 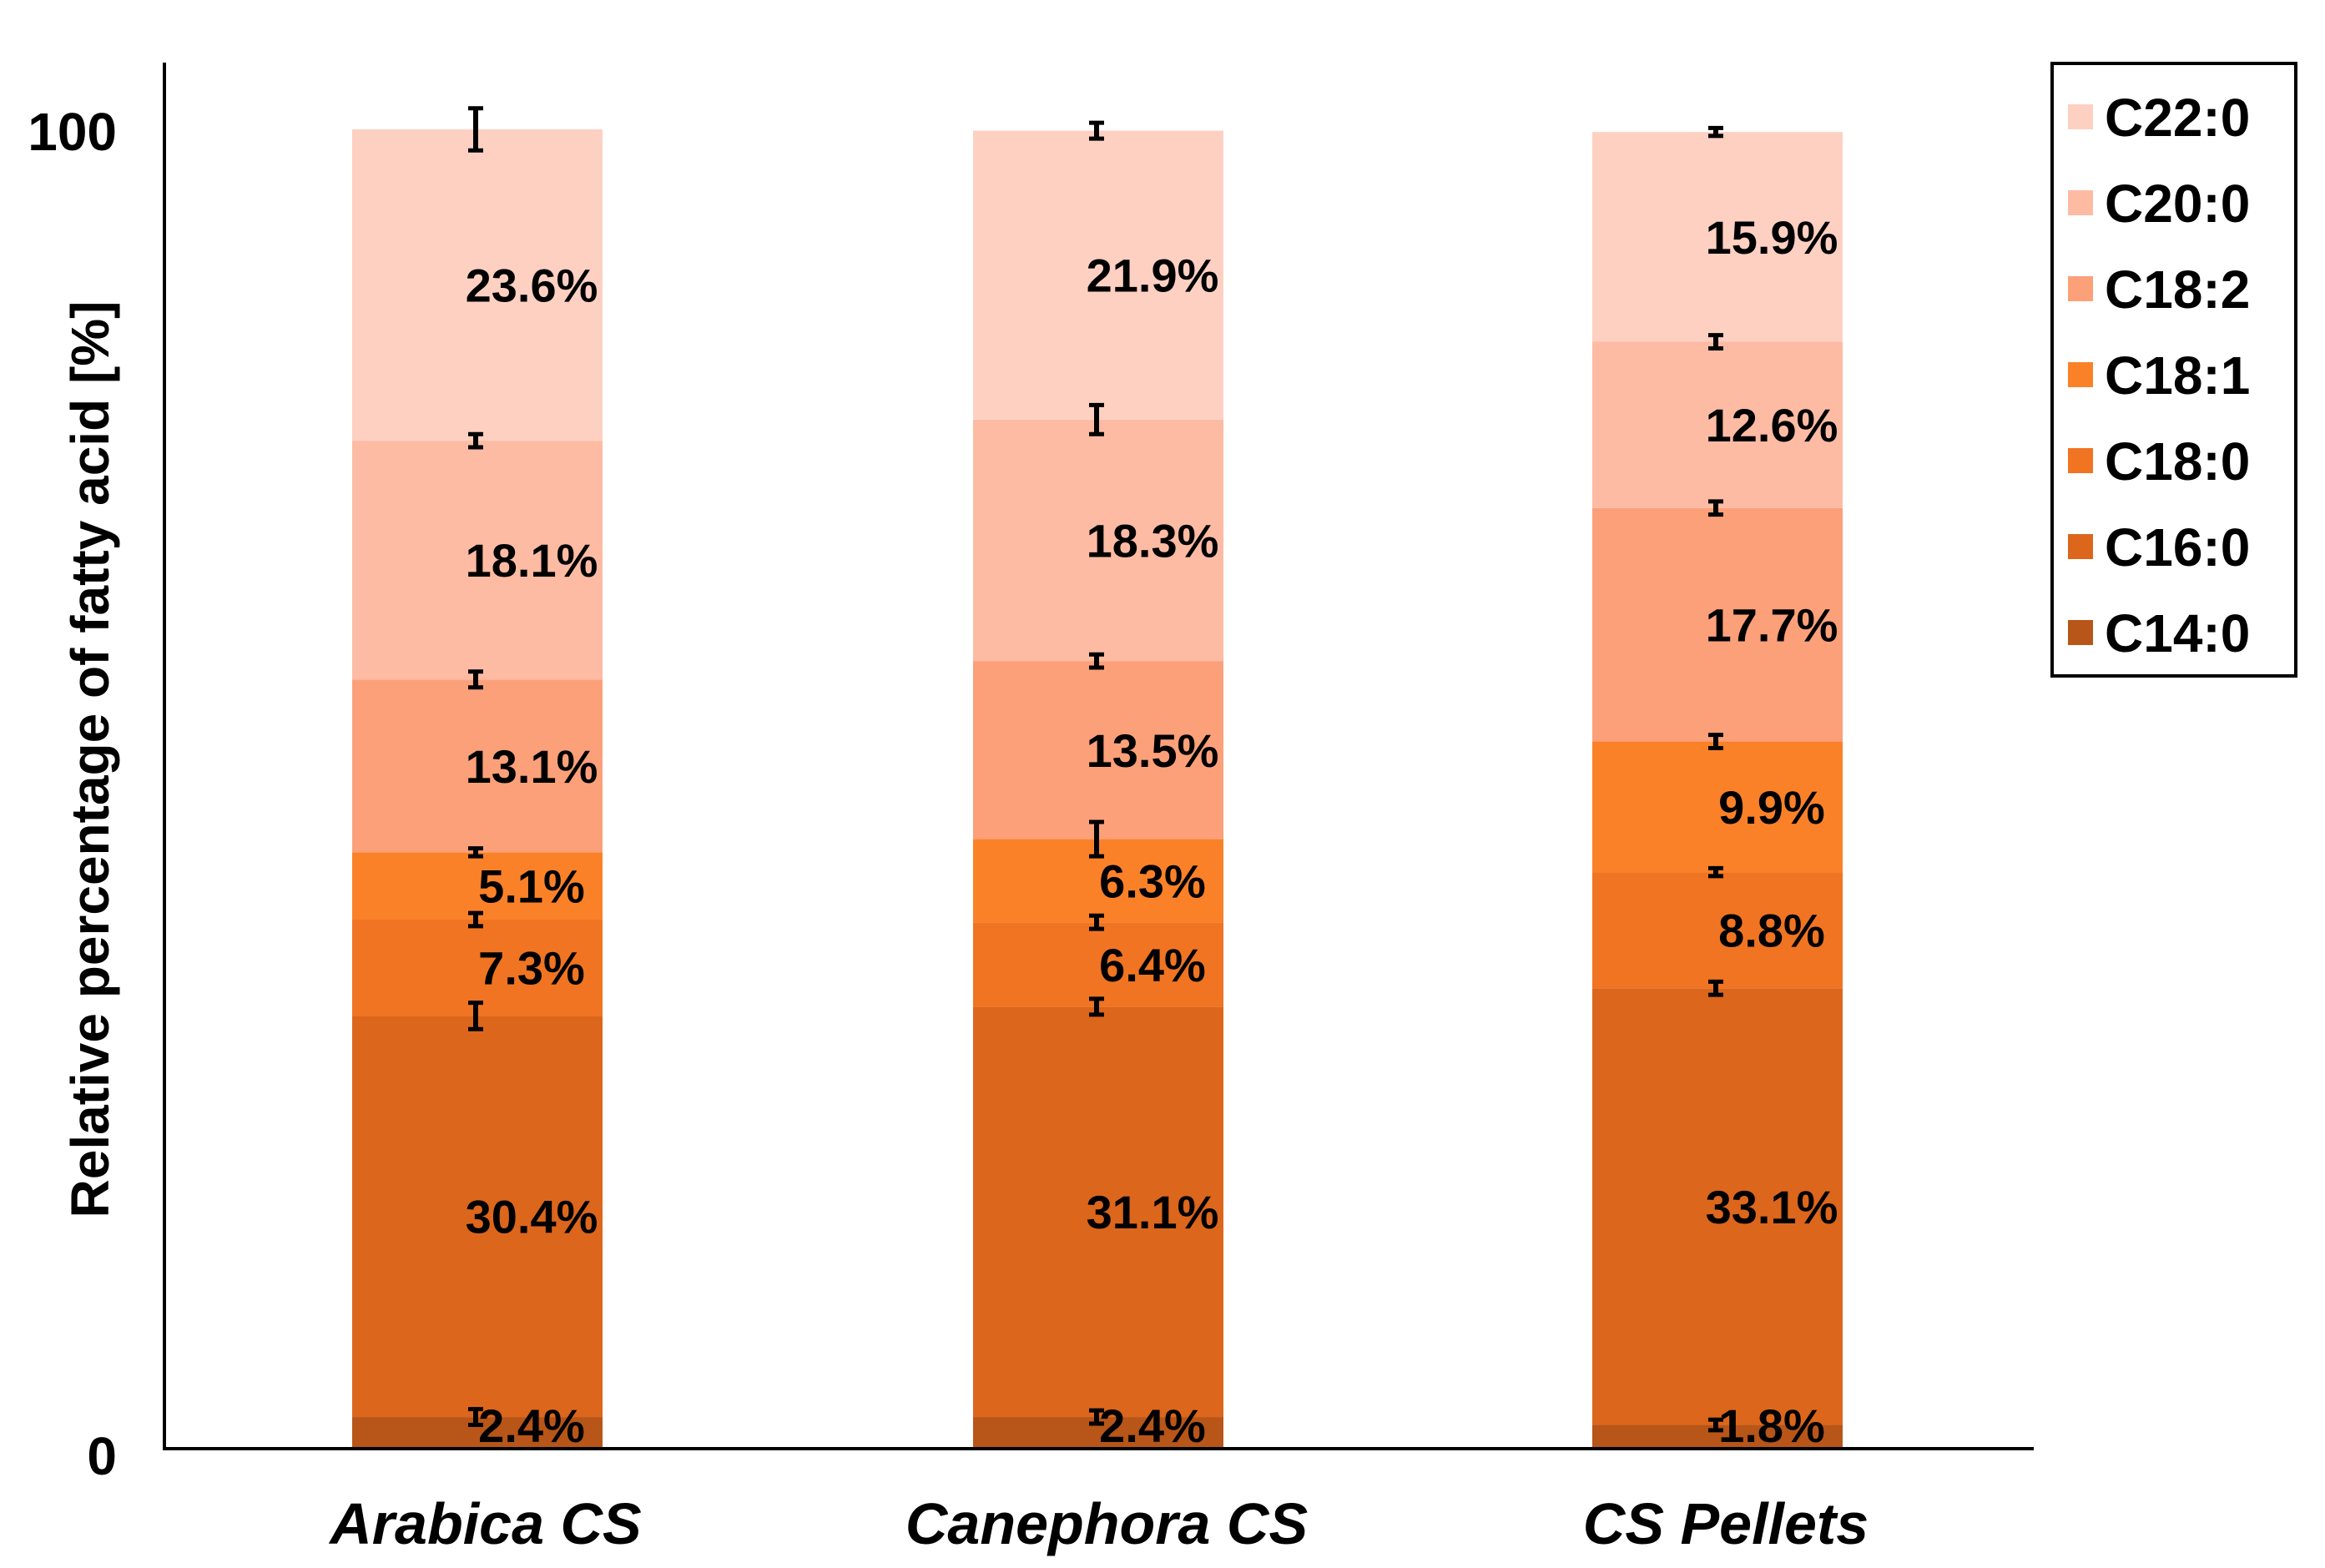 I want to click on segment-value-label: 33.1%, so click(x=1772, y=1207).